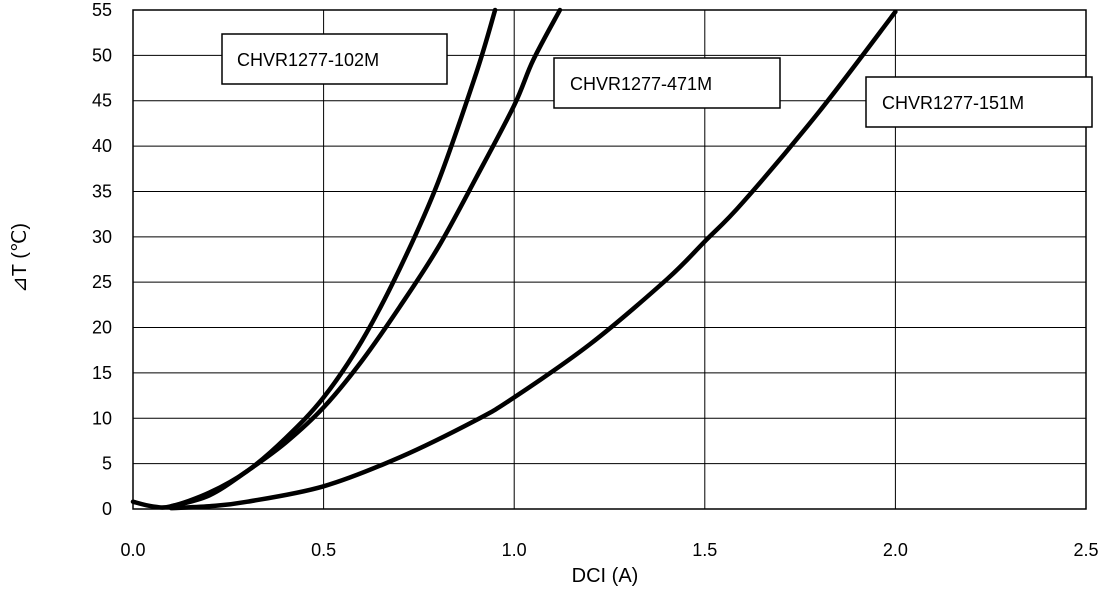  Describe the element at coordinates (895, 550) in the screenshot. I see `x-tick-label: 2.0` at that location.